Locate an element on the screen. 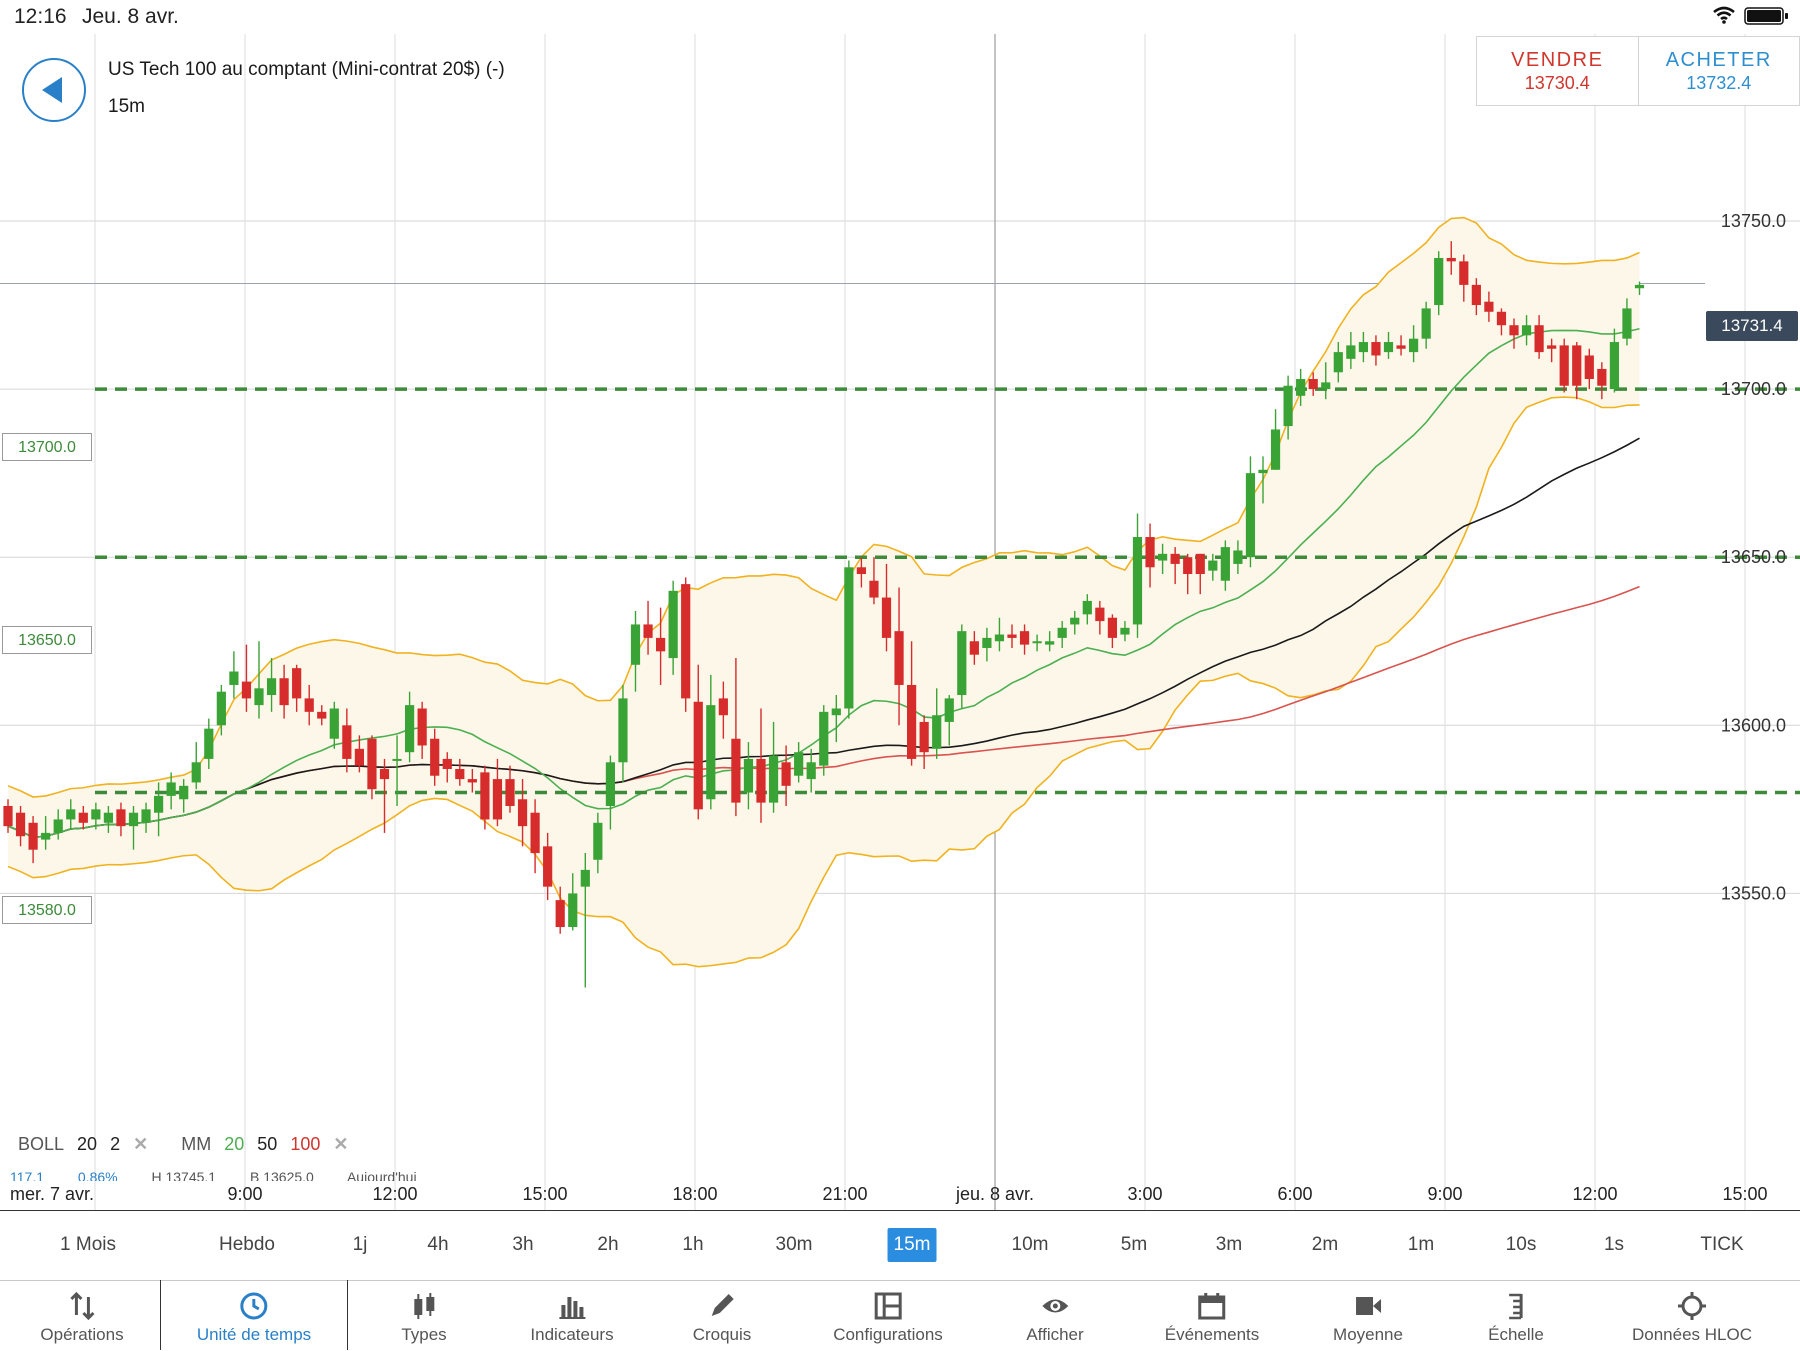 The image size is (1800, 1351). level-tag-13650: 13650.0 is located at coordinates (47, 640).